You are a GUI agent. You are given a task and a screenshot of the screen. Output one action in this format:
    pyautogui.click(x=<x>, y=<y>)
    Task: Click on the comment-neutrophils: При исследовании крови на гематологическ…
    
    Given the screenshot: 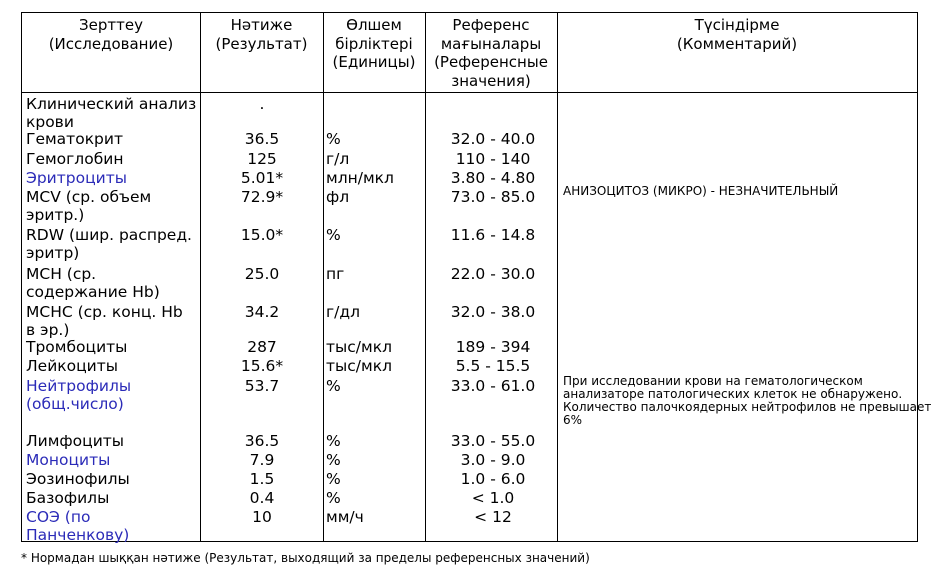 What is the action you would take?
    pyautogui.click(x=747, y=400)
    